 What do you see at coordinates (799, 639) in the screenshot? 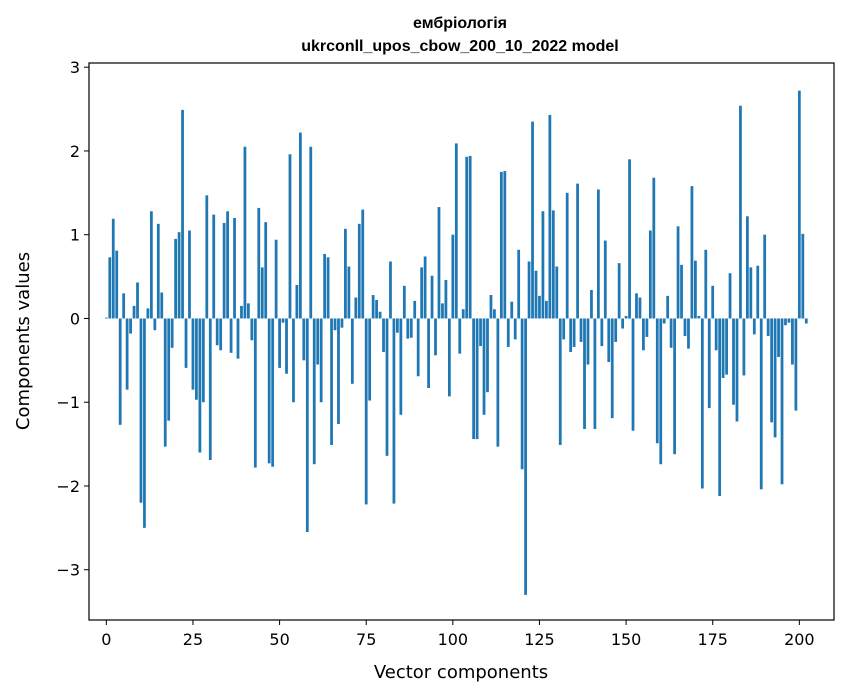
I see `x-tick-label: 200` at bounding box center [799, 639].